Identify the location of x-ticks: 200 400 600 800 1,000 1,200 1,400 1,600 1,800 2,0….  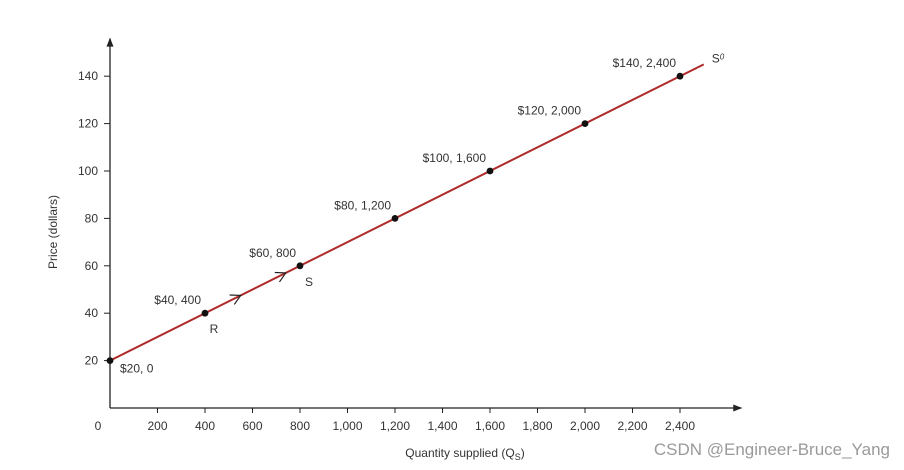
(421, 420).